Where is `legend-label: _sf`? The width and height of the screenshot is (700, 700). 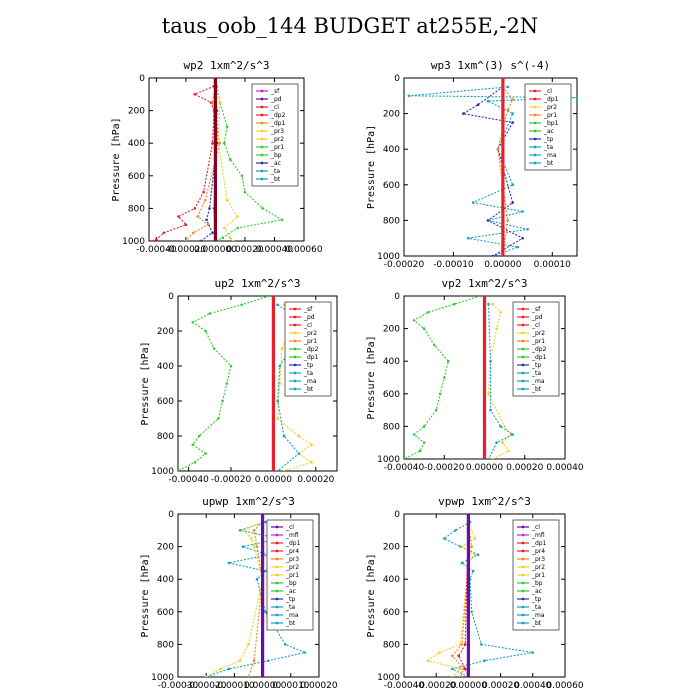 legend-label: _sf is located at coordinates (308, 309).